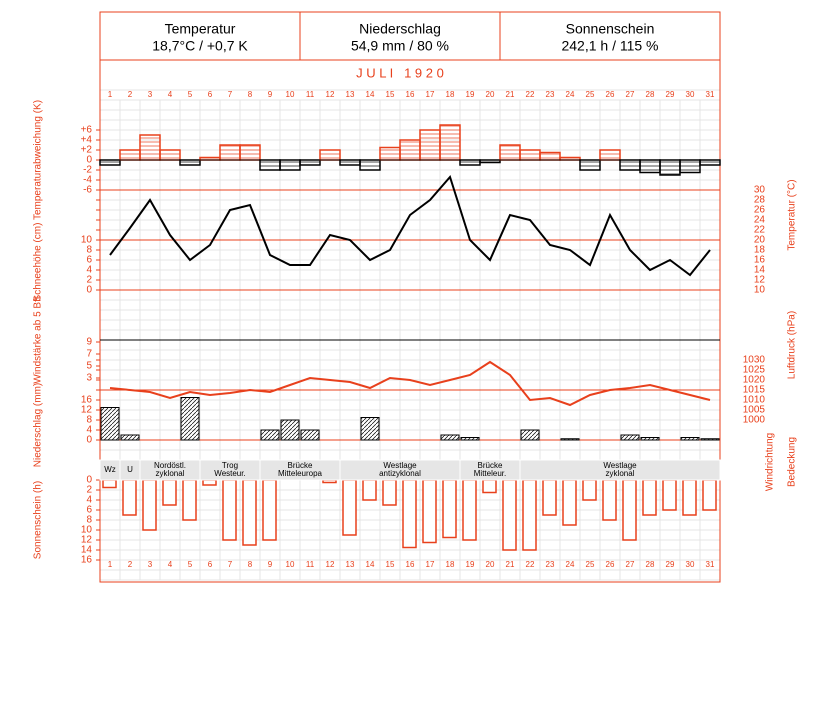 This screenshot has width=827, height=702. Describe the element at coordinates (110, 469) in the screenshot. I see `weather-type-label: Wz` at that location.